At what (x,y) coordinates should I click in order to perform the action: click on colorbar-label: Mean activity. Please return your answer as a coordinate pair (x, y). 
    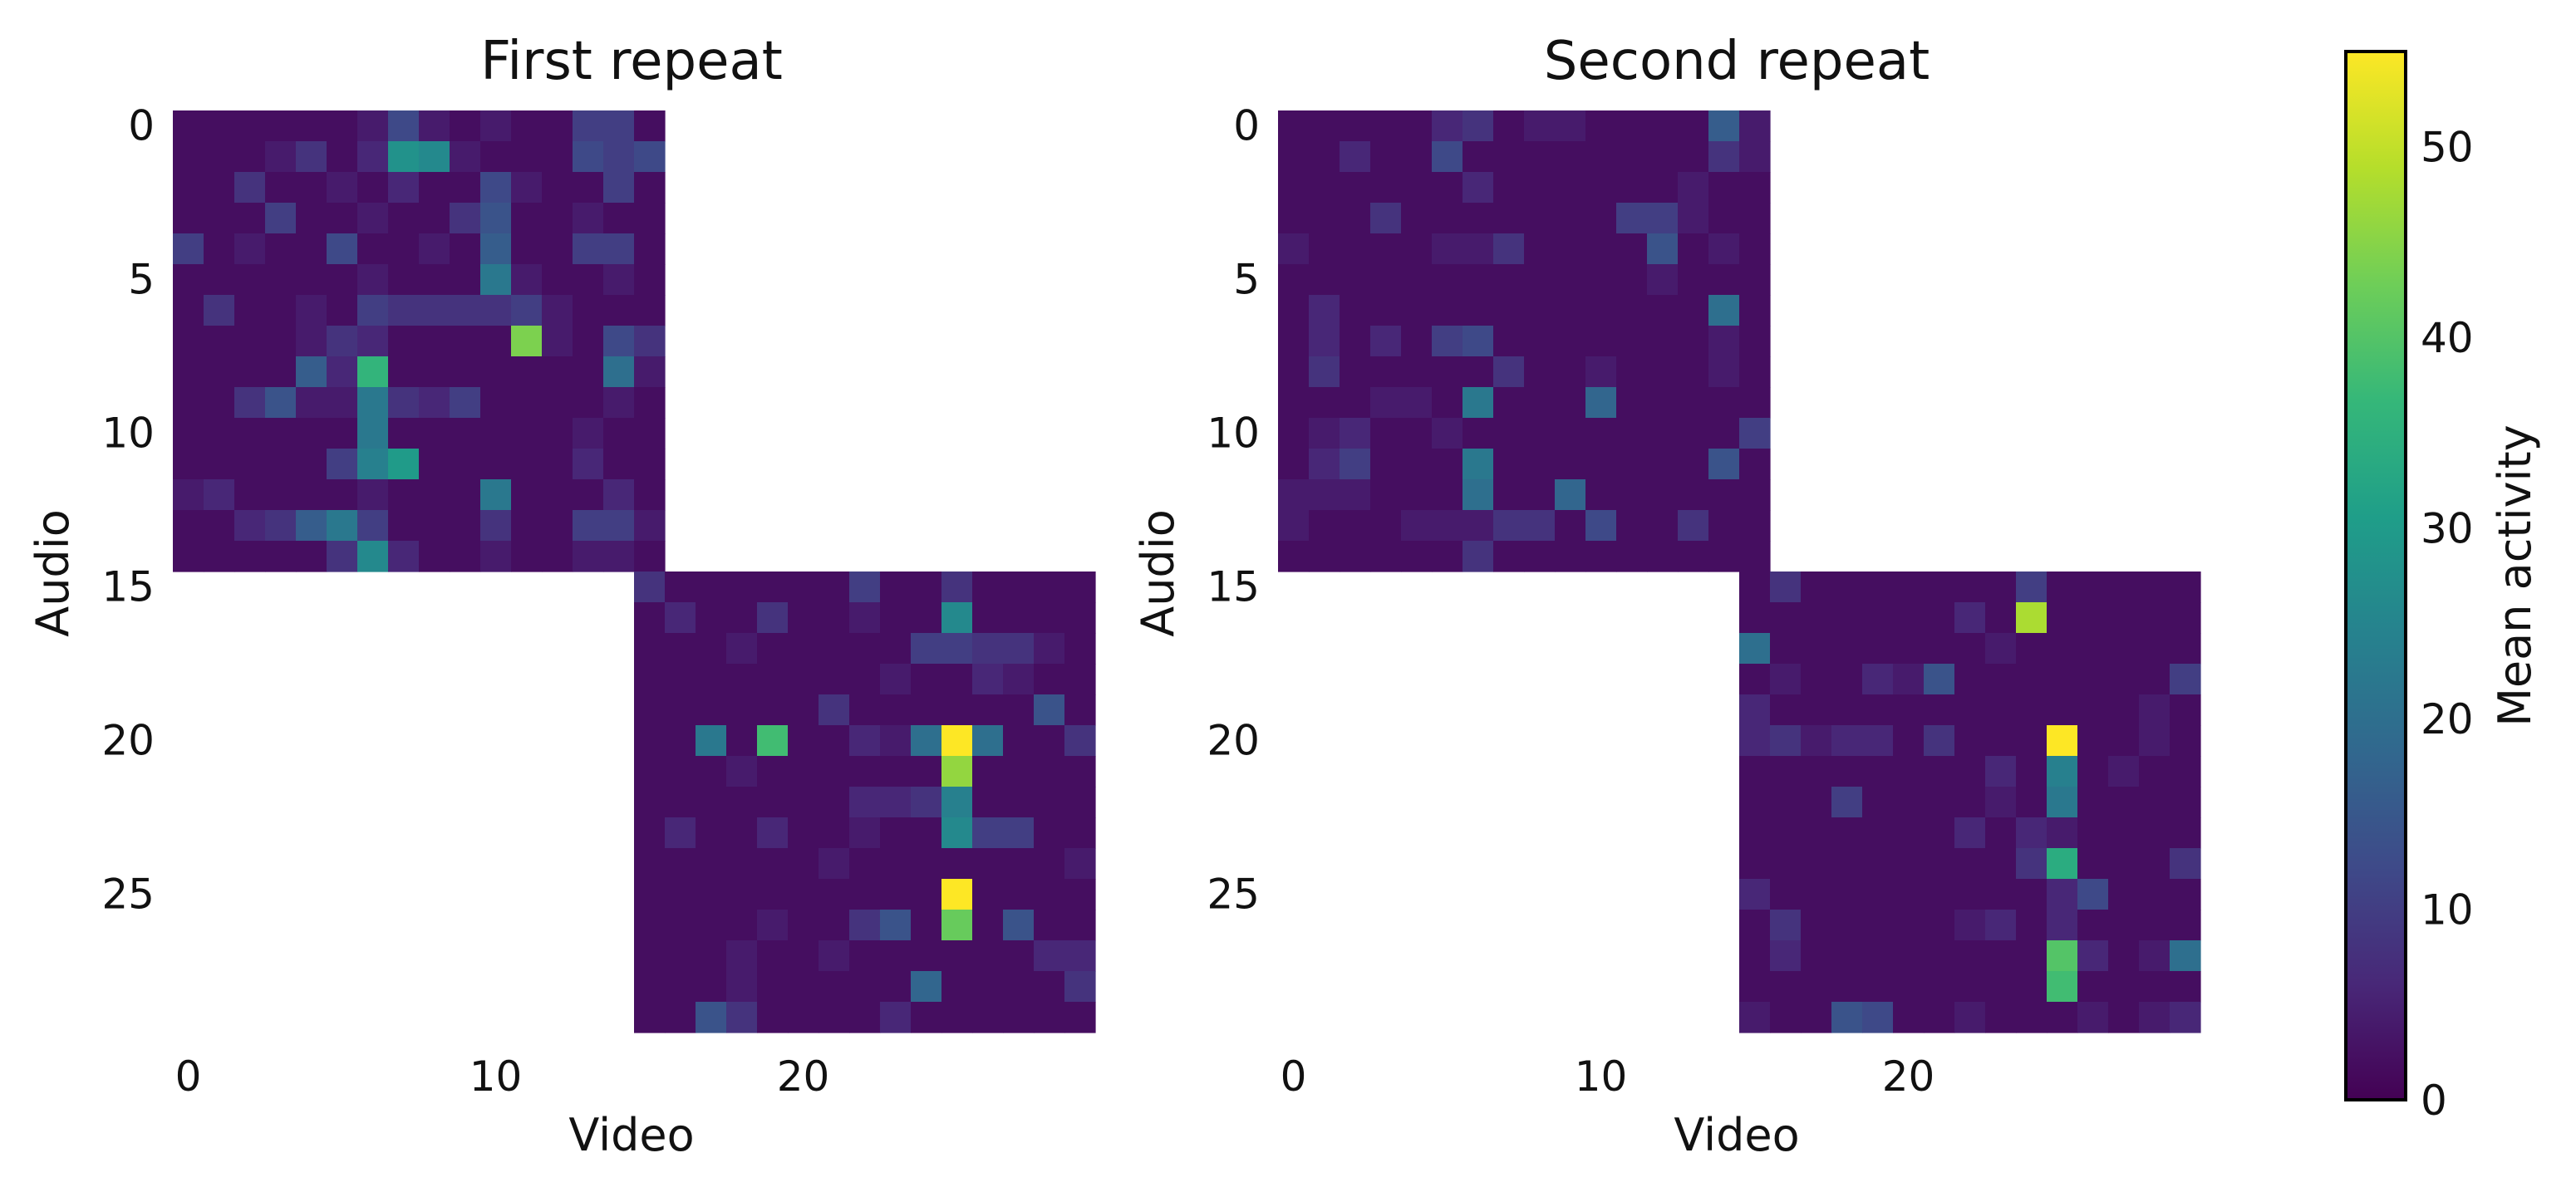
    Looking at the image, I should click on (2515, 575).